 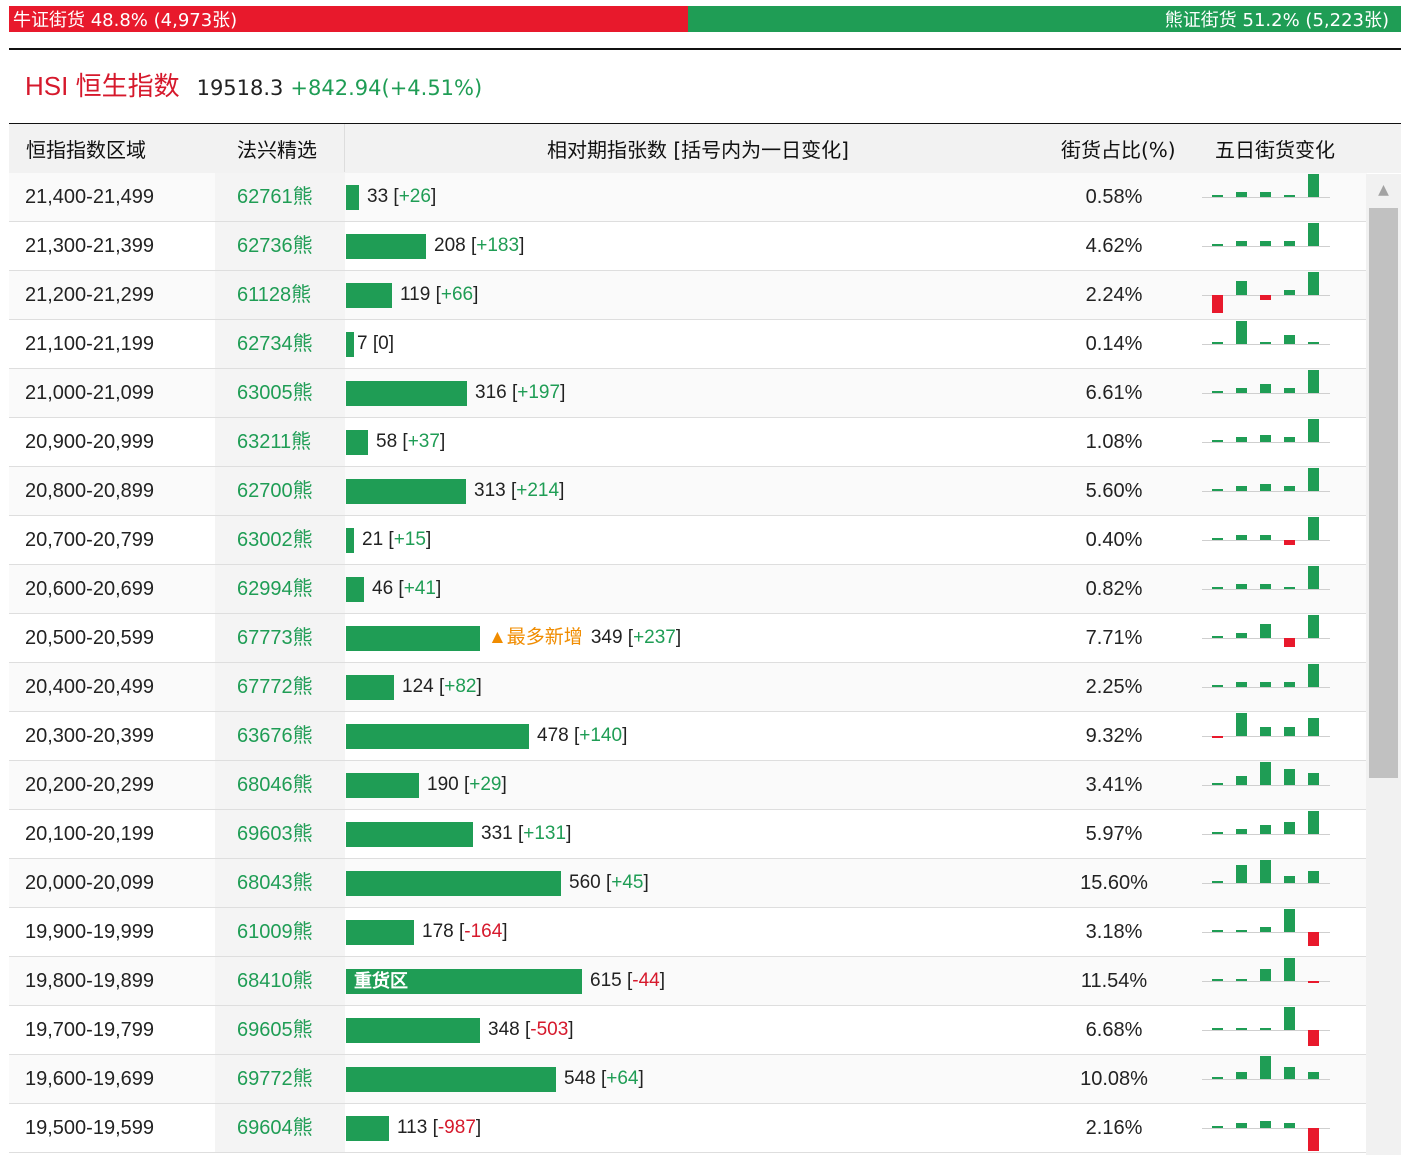 What do you see at coordinates (585, 637) in the screenshot?
I see `bar-value-label: ▲最多新增 349 [+237]` at bounding box center [585, 637].